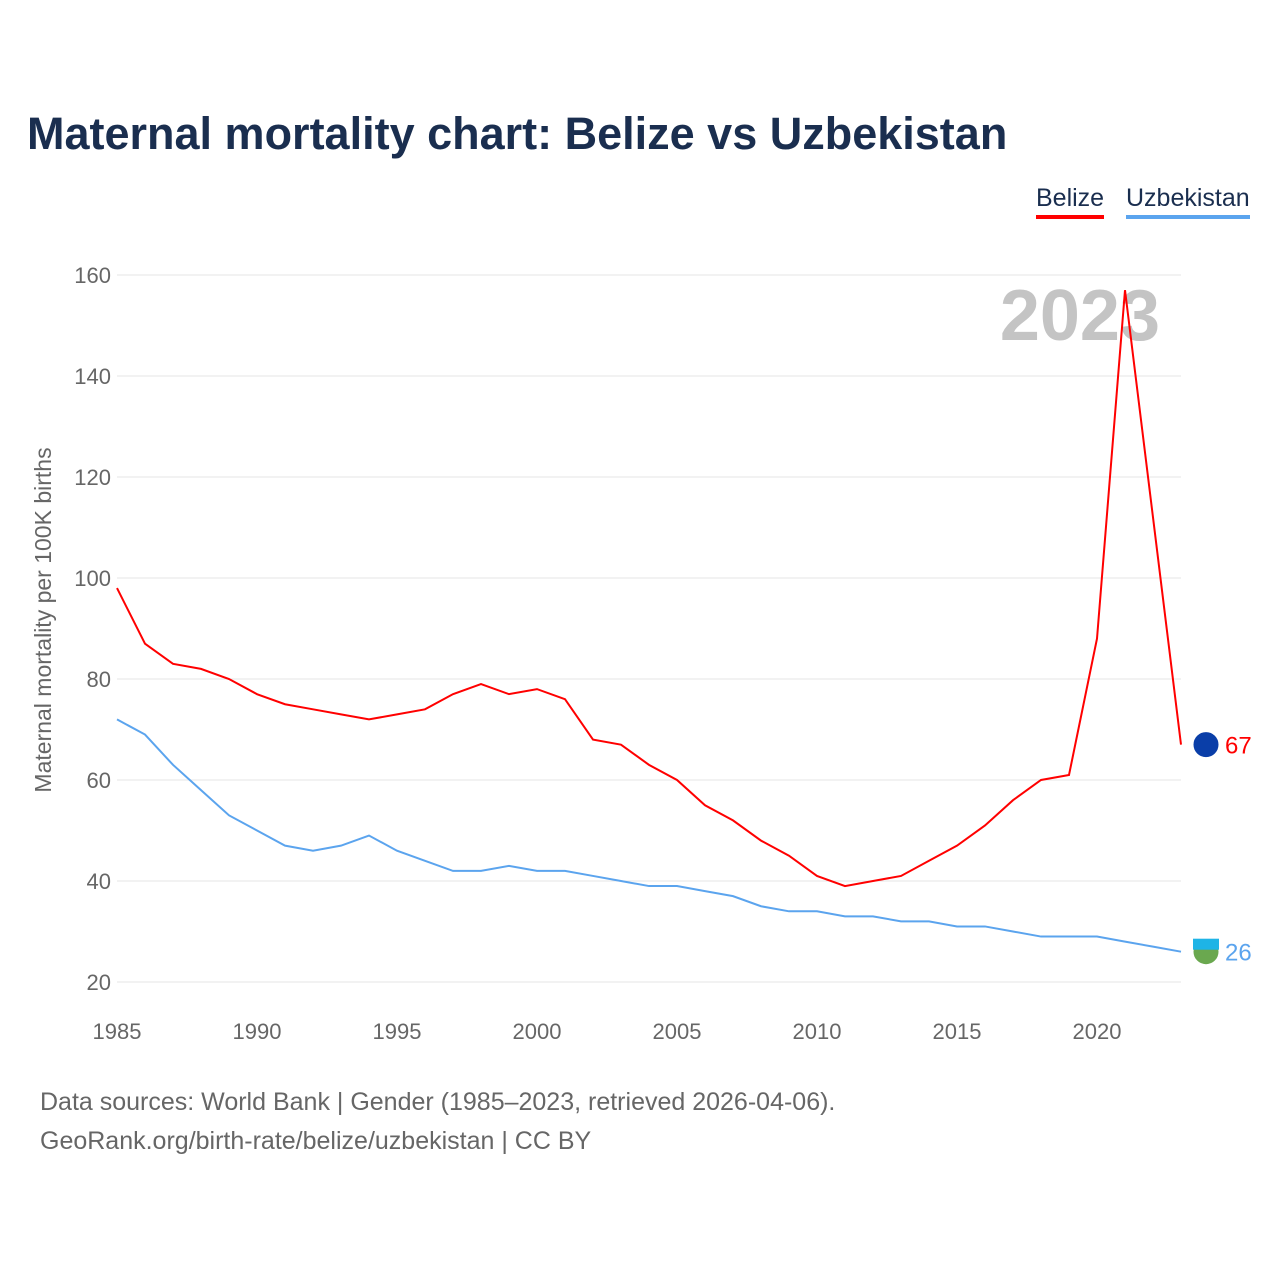 This screenshot has width=1280, height=1280. What do you see at coordinates (92, 275) in the screenshot?
I see `y-tick-label: 160` at bounding box center [92, 275].